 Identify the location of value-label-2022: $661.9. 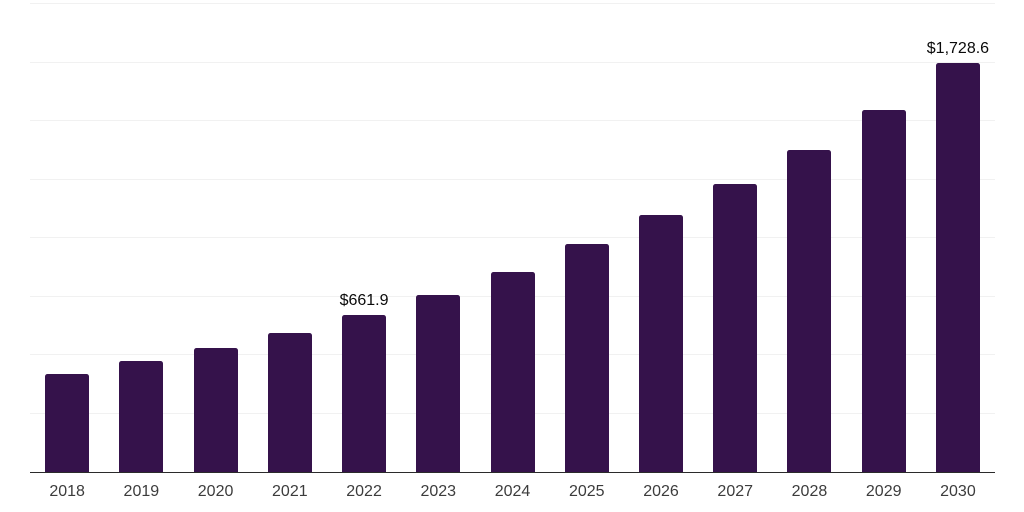
(364, 301).